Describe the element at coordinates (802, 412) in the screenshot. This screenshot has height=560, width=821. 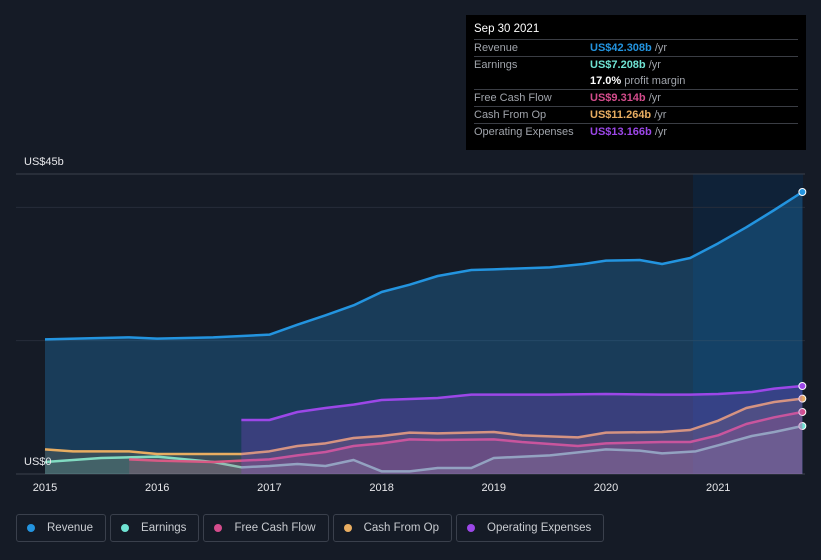
I see `free-cash-flow-end-marker` at that location.